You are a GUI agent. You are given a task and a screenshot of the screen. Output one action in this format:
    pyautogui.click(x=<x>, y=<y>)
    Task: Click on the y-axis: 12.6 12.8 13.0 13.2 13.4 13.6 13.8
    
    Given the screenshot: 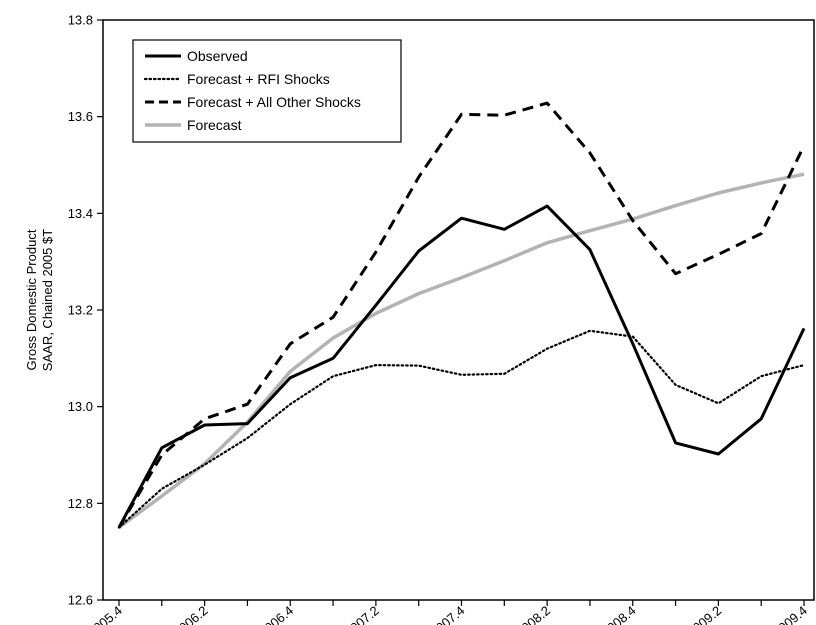 What is the action you would take?
    pyautogui.click(x=85, y=310)
    